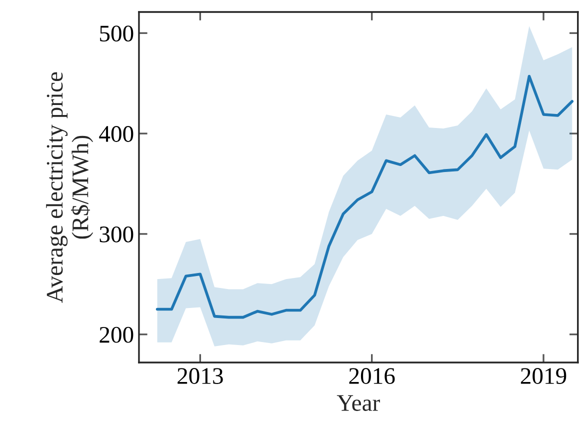  I want to click on x-axis-title: Year, so click(358, 403).